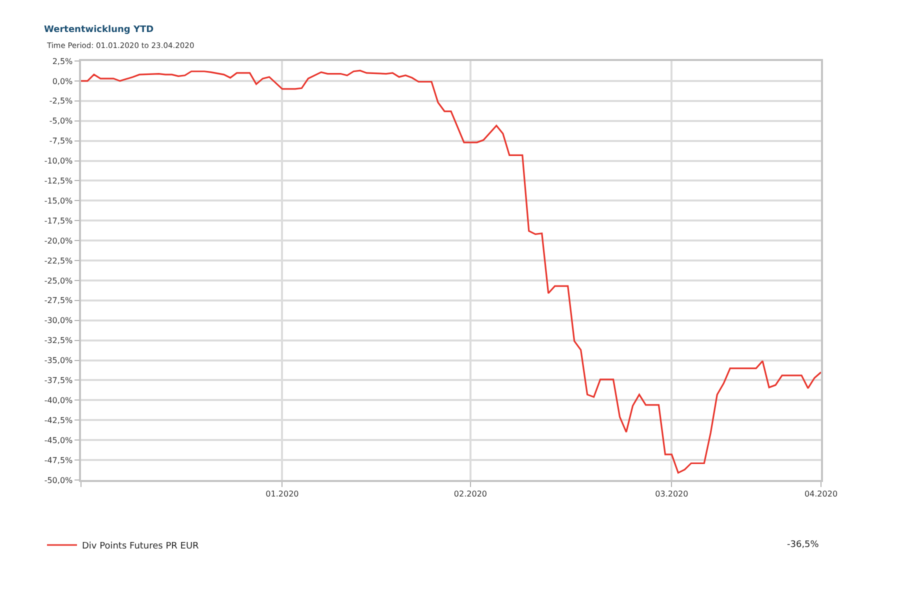  I want to click on x-tick-label: 01.2020, so click(282, 493).